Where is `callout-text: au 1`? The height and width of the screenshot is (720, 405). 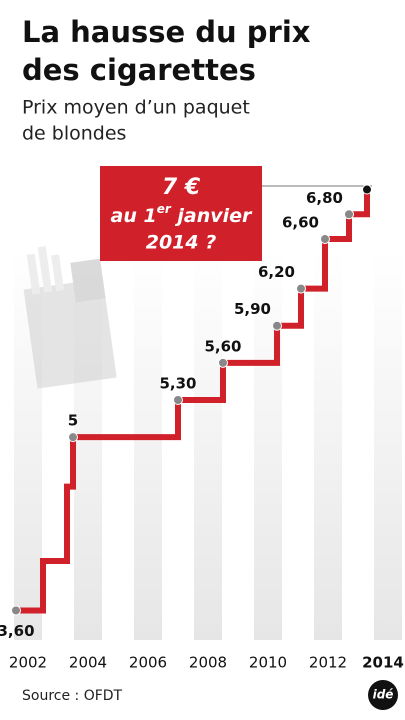 callout-text: au 1 is located at coordinates (134, 216).